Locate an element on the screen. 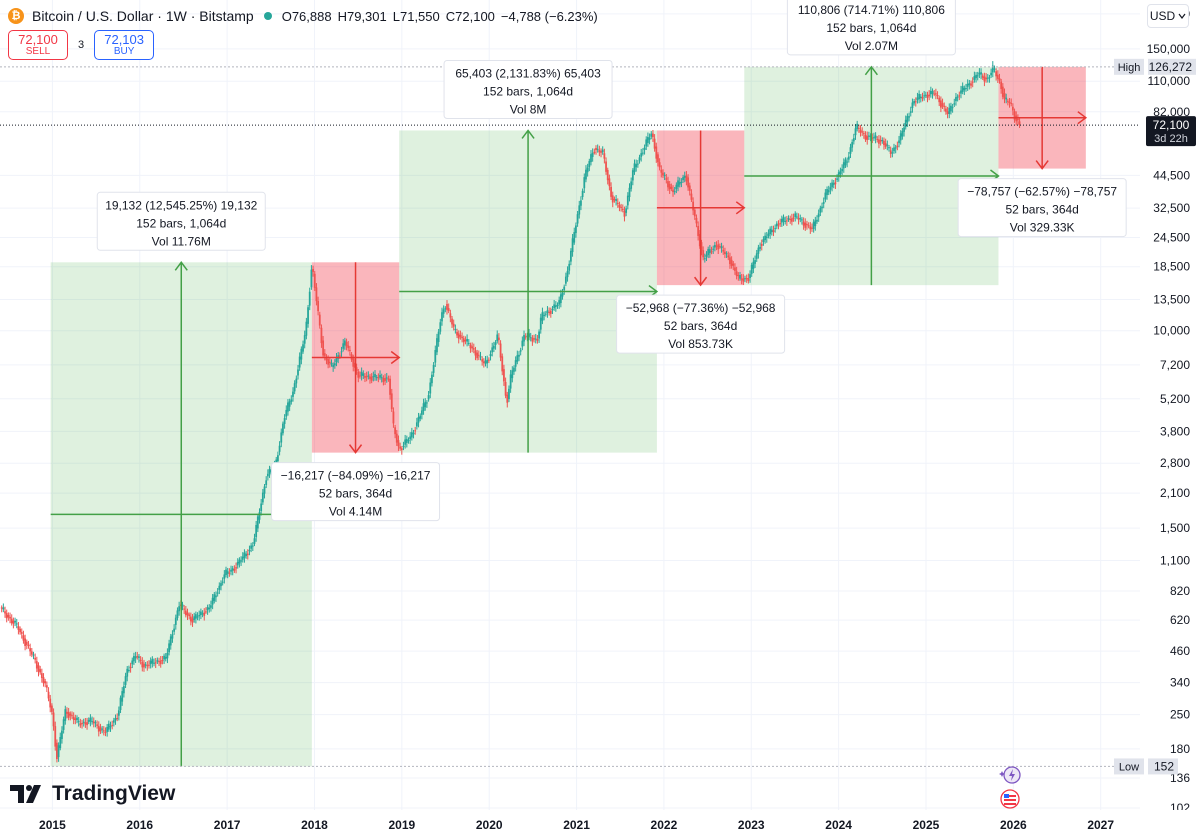  price-tick-label: 460 is located at coordinates (1180, 651).